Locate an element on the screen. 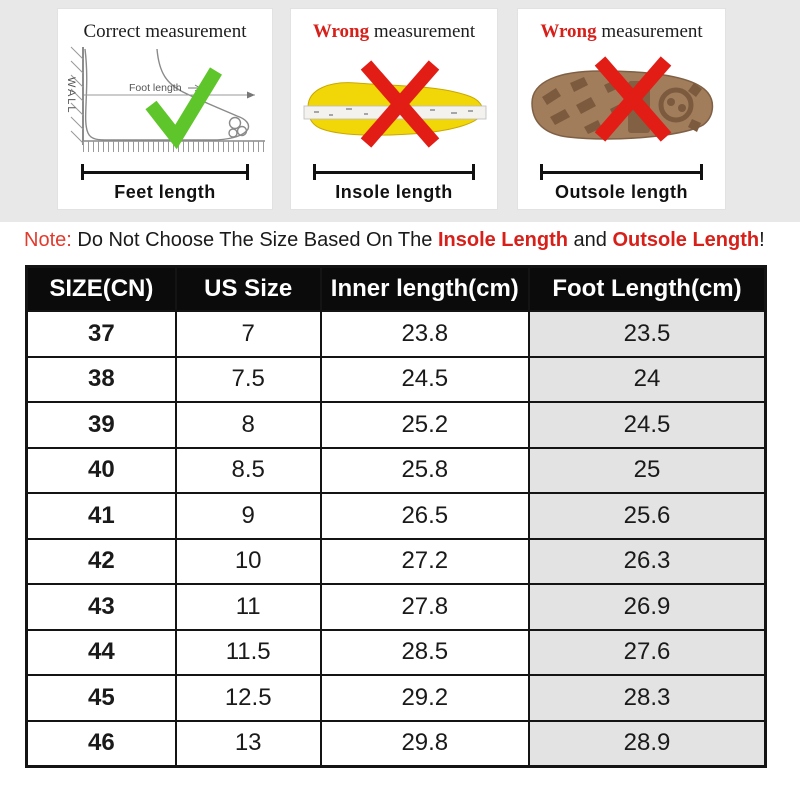  table-cell: 28.3 is located at coordinates (647, 698).